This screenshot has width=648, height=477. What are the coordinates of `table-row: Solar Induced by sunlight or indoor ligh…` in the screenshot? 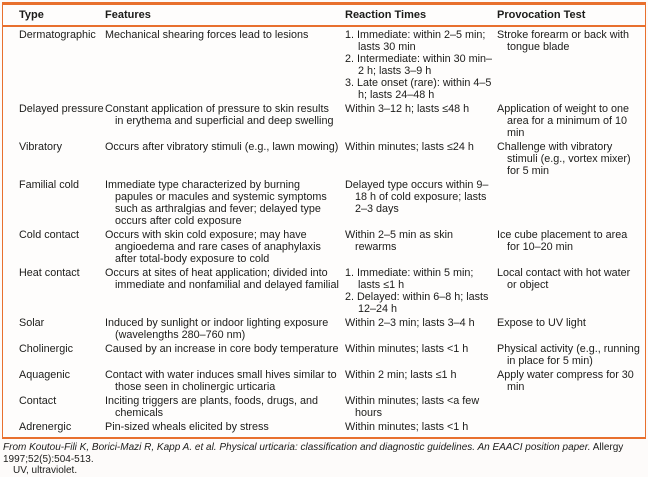 It's located at (330, 328).